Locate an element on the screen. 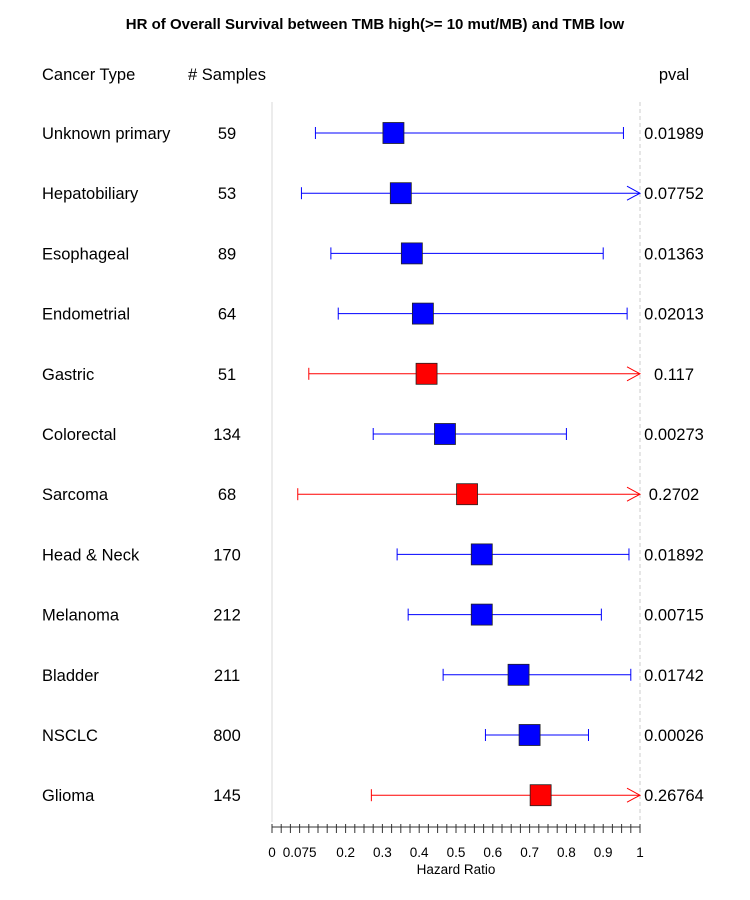 Image resolution: width=750 pixels, height=900 pixels. x-tick-label: 0 is located at coordinates (272, 852).